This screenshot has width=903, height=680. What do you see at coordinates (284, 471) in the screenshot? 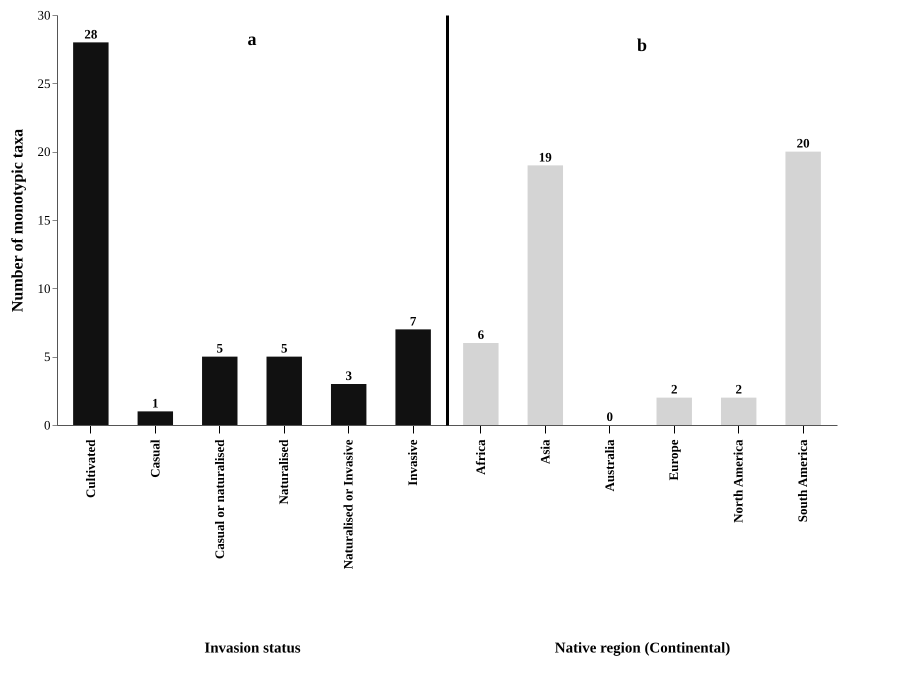
I see `x-tick-label: Naturalised` at bounding box center [284, 471].